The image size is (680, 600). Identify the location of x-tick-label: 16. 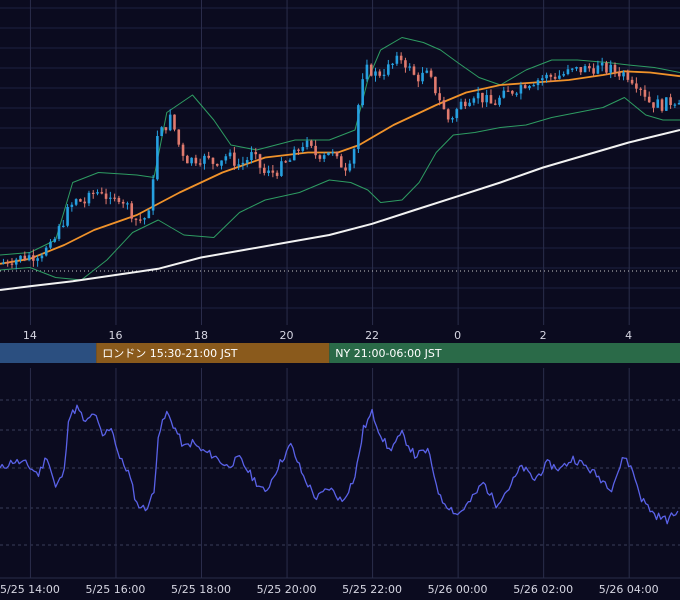
(115, 335).